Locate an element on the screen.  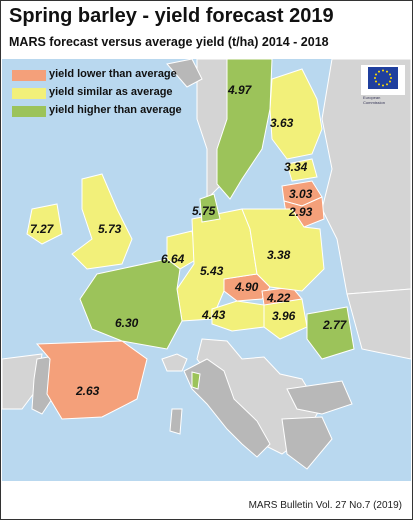
label-hungary: 3.96 is located at coordinates (284, 316).